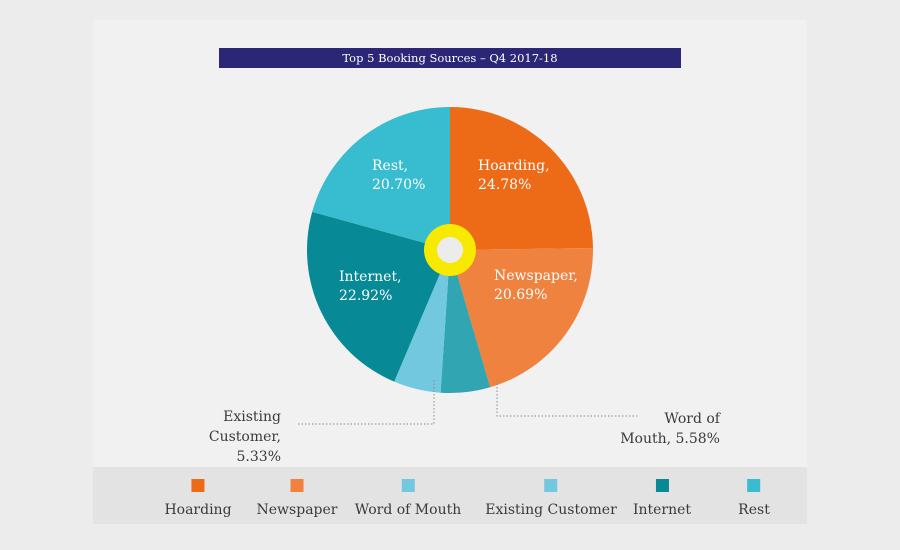 The height and width of the screenshot is (550, 900). I want to click on legend-swatch-rest, so click(754, 485).